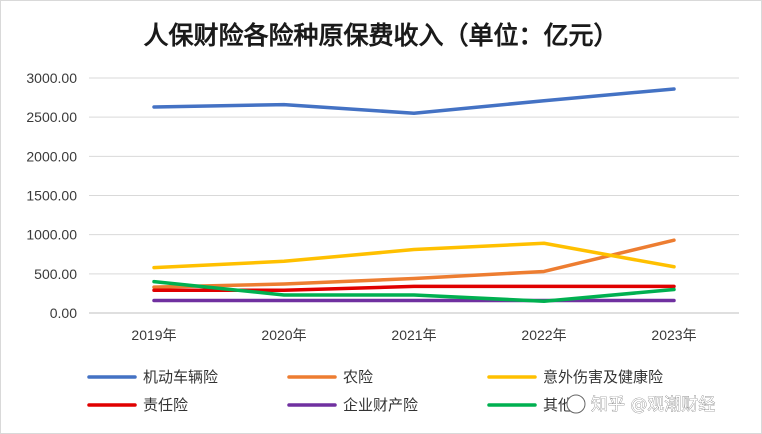 The width and height of the screenshot is (762, 434). I want to click on watermark-logo-icon, so click(576, 404).